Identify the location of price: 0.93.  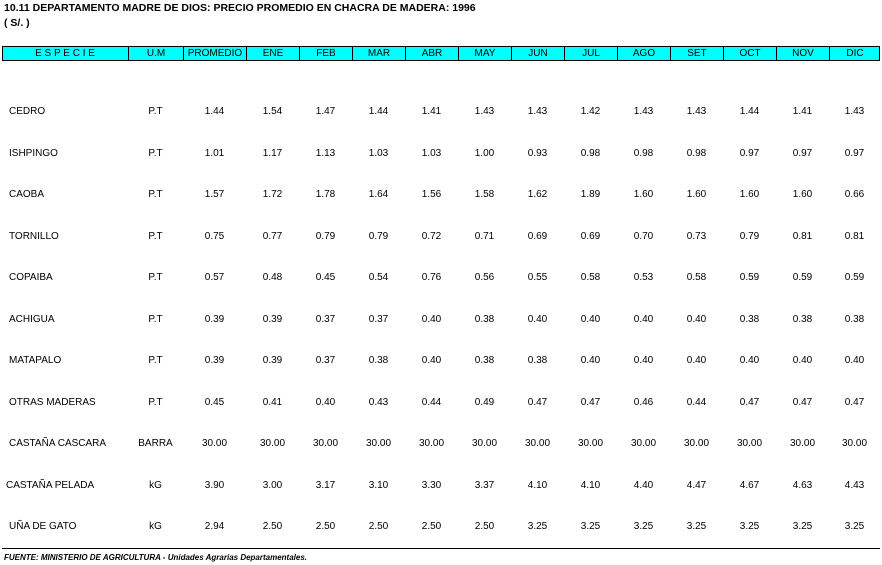
(537, 153).